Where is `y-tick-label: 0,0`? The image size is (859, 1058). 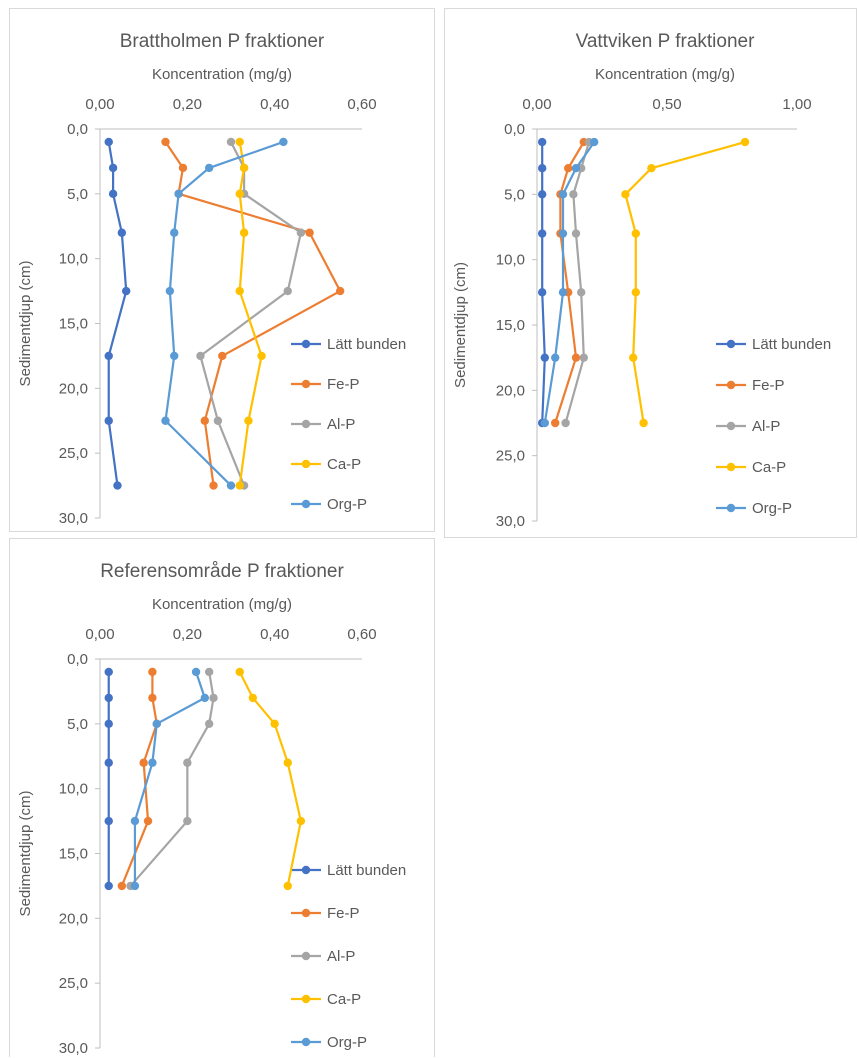
y-tick-label: 0,0 is located at coordinates (514, 129).